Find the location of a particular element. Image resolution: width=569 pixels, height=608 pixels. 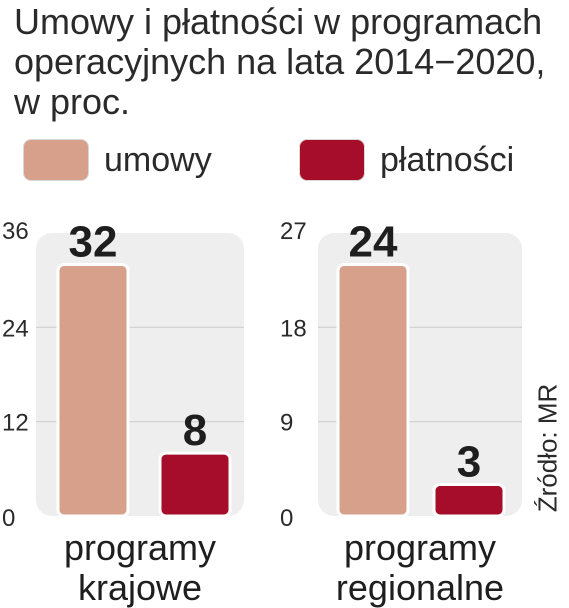

data-label: 24 is located at coordinates (373, 241).